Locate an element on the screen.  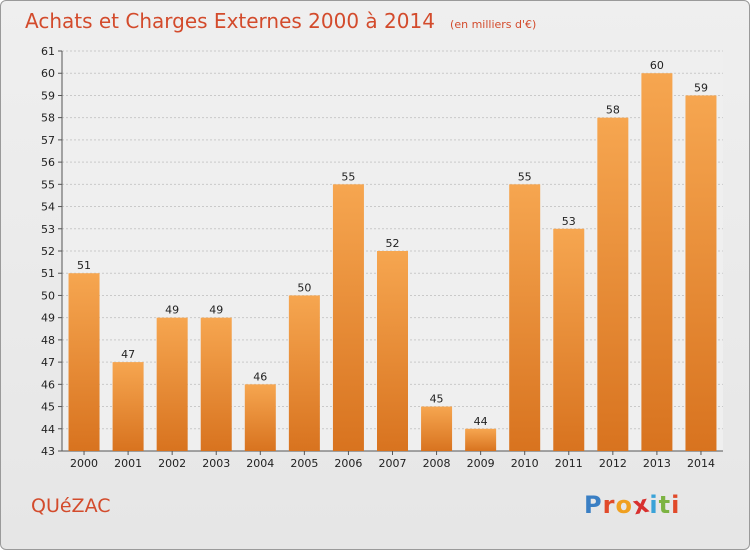
y-tick-label: 54 is located at coordinates (48, 207).